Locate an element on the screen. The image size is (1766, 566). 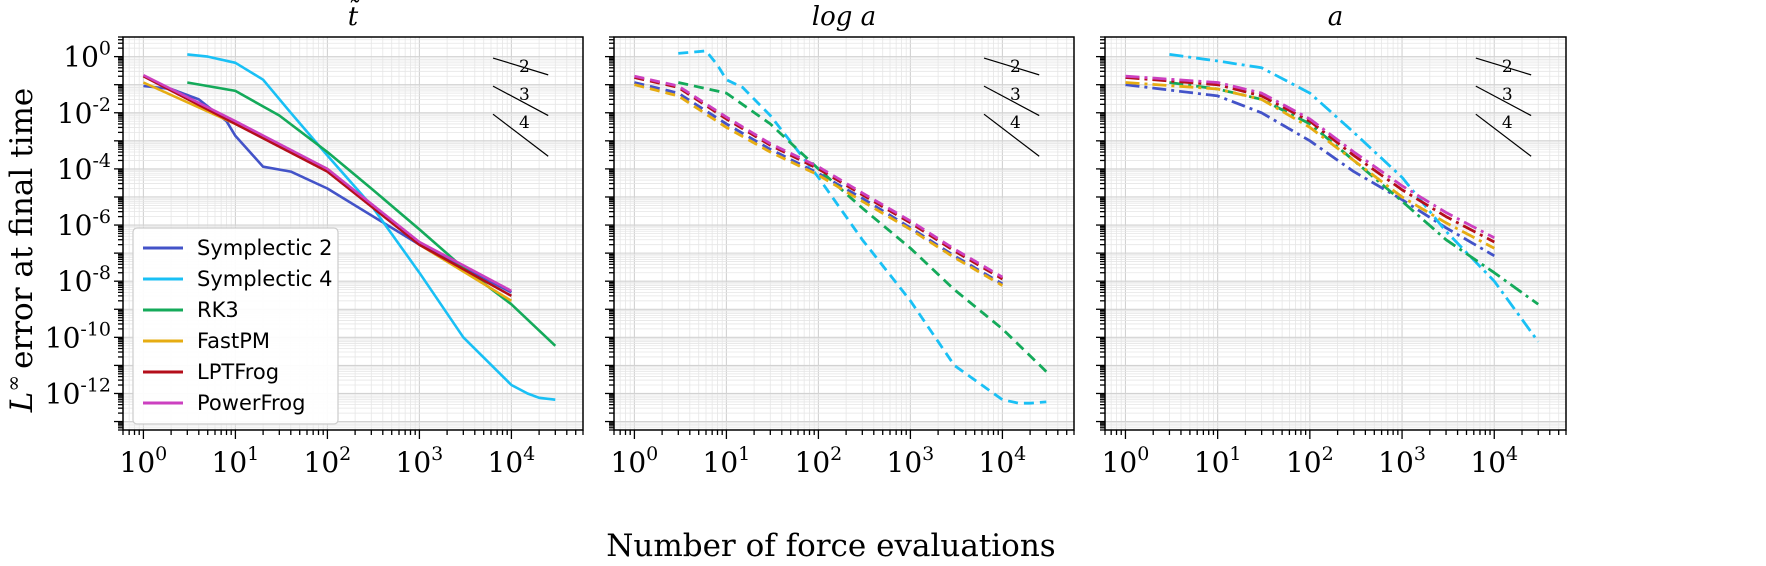
y-tick-label: 10⁻⁶ is located at coordinates (84, 224).